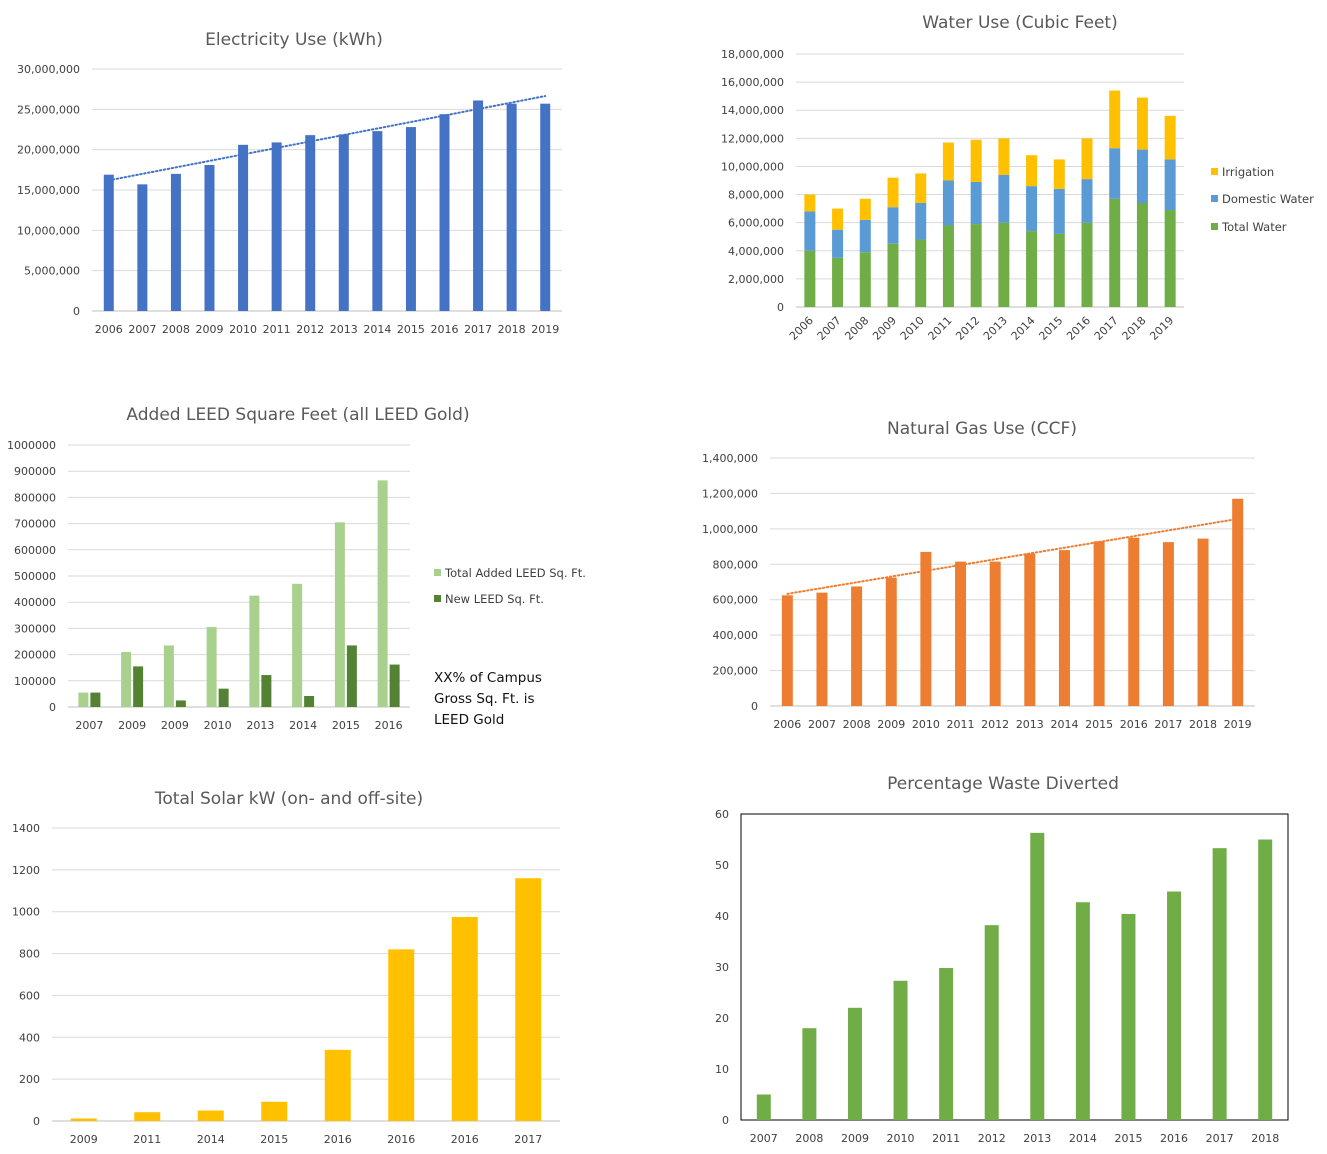 The image size is (1327, 1154). What do you see at coordinates (288, 799) in the screenshot?
I see `chart-title: Total Solar kW (on- and off-site)` at bounding box center [288, 799].